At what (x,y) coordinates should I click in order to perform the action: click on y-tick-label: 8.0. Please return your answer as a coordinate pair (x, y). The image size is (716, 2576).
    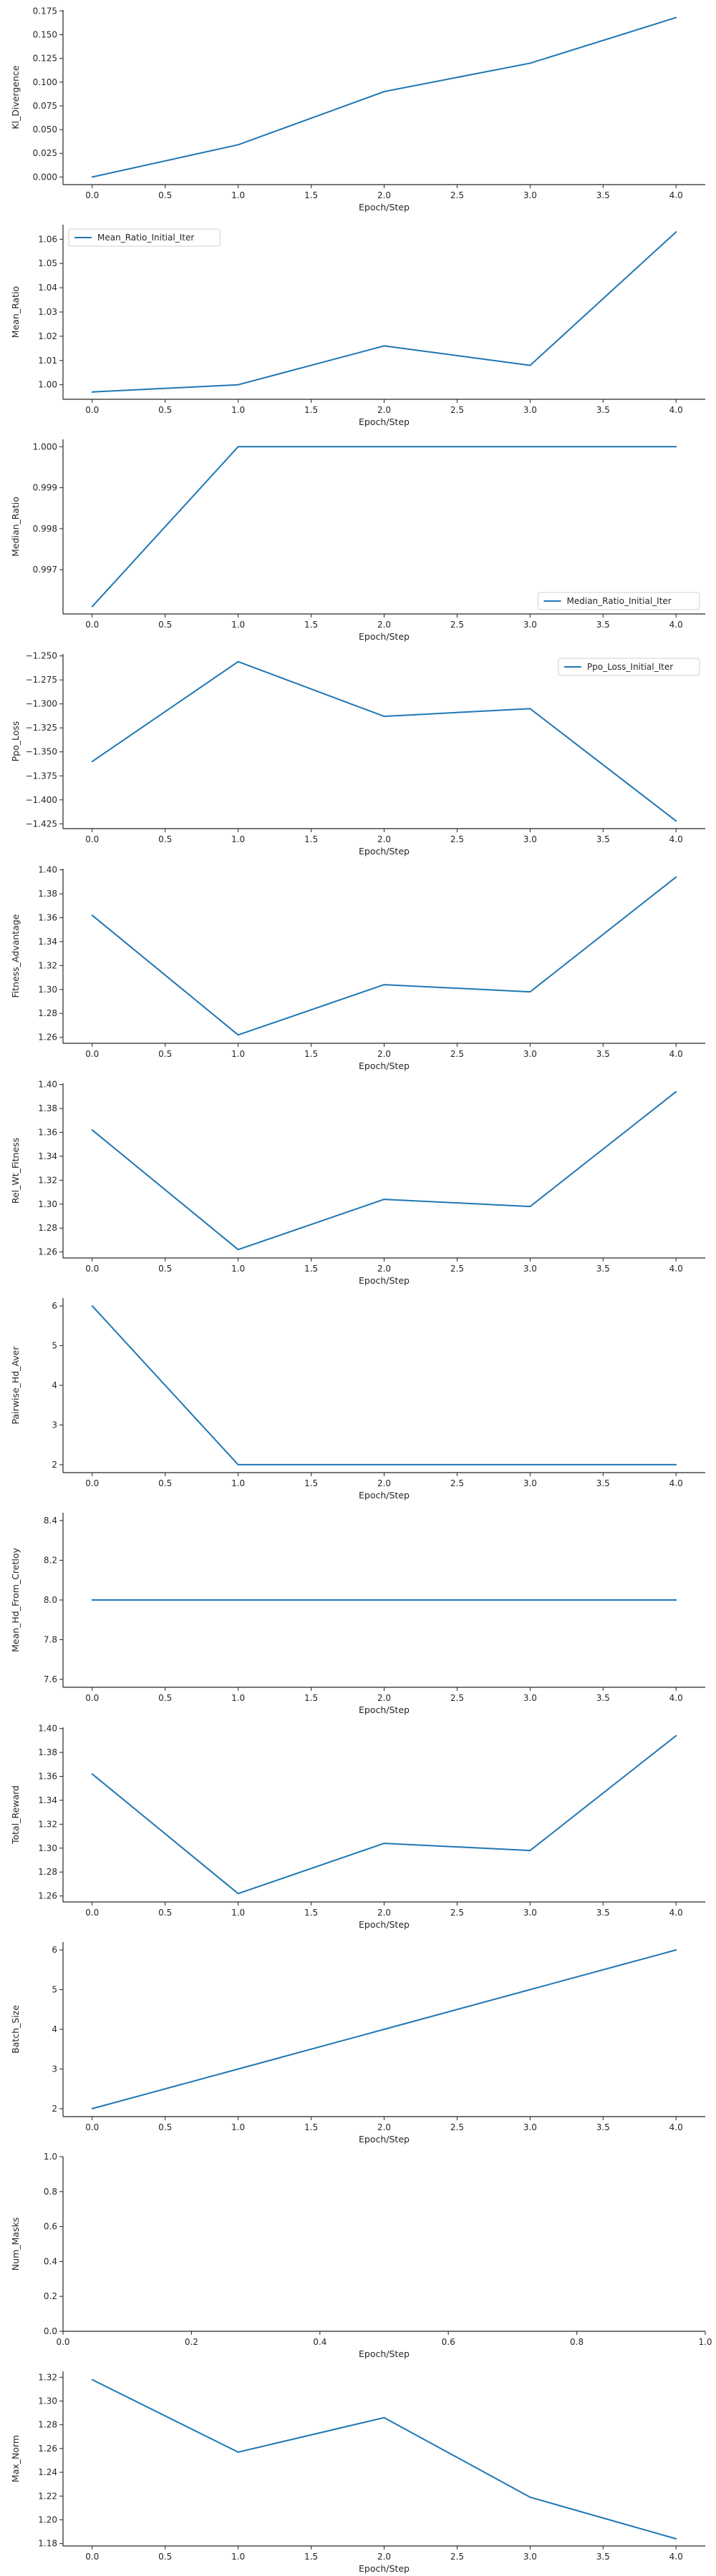
    Looking at the image, I should click on (50, 1600).